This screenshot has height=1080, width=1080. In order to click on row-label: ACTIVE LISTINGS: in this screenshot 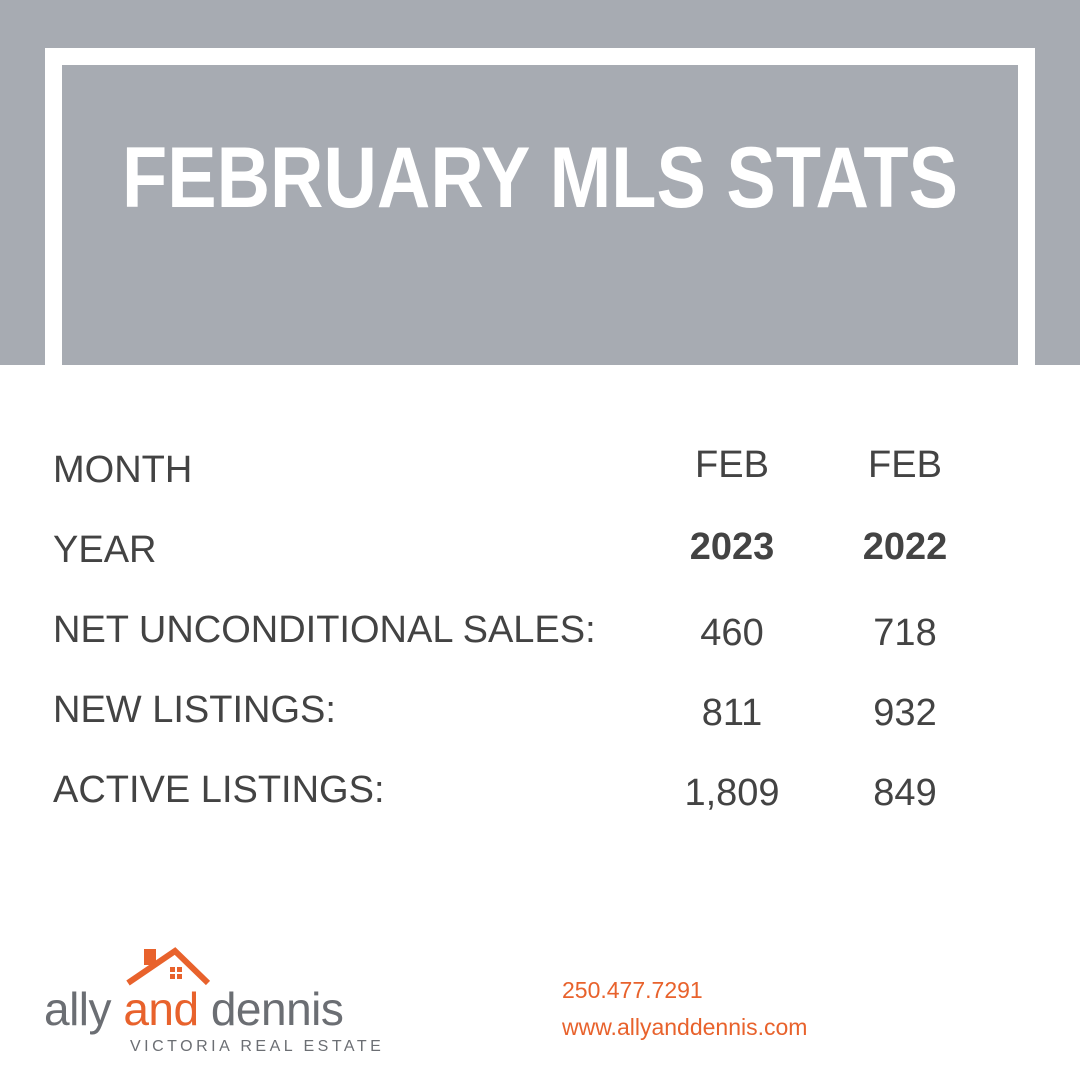, I will do `click(219, 790)`.